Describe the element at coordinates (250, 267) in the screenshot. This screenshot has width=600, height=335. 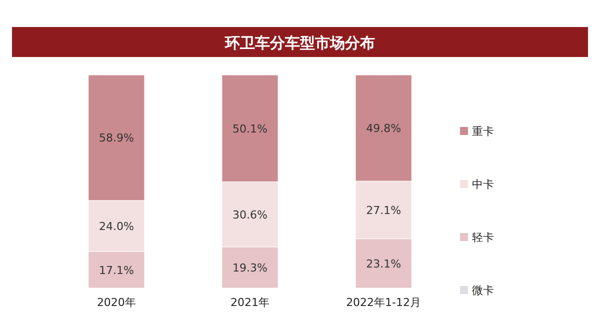
I see `data-label: 19.3%` at that location.